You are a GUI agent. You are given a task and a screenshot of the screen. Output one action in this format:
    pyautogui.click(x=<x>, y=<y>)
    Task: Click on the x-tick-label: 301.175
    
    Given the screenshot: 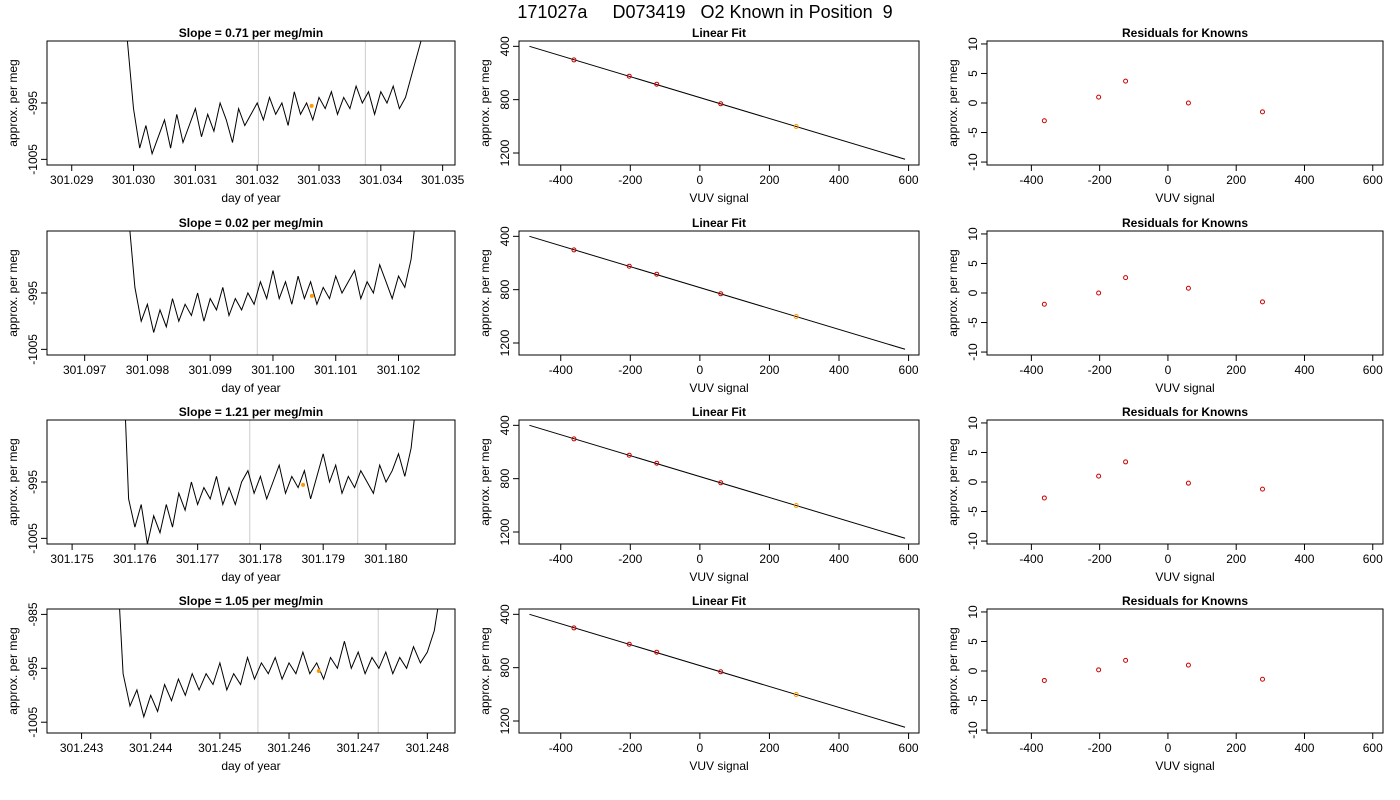 What is the action you would take?
    pyautogui.click(x=72, y=559)
    